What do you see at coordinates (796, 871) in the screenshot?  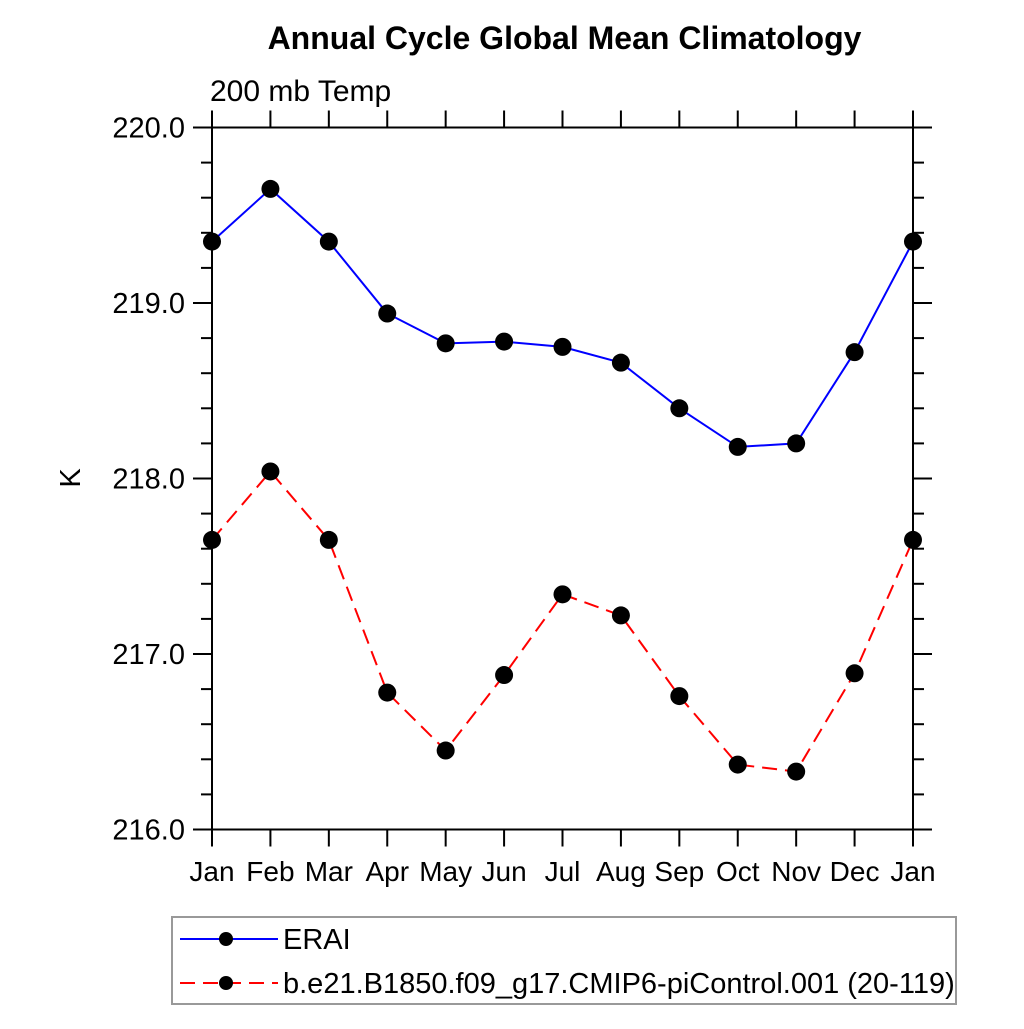 I see `x-tick-label: Nov` at bounding box center [796, 871].